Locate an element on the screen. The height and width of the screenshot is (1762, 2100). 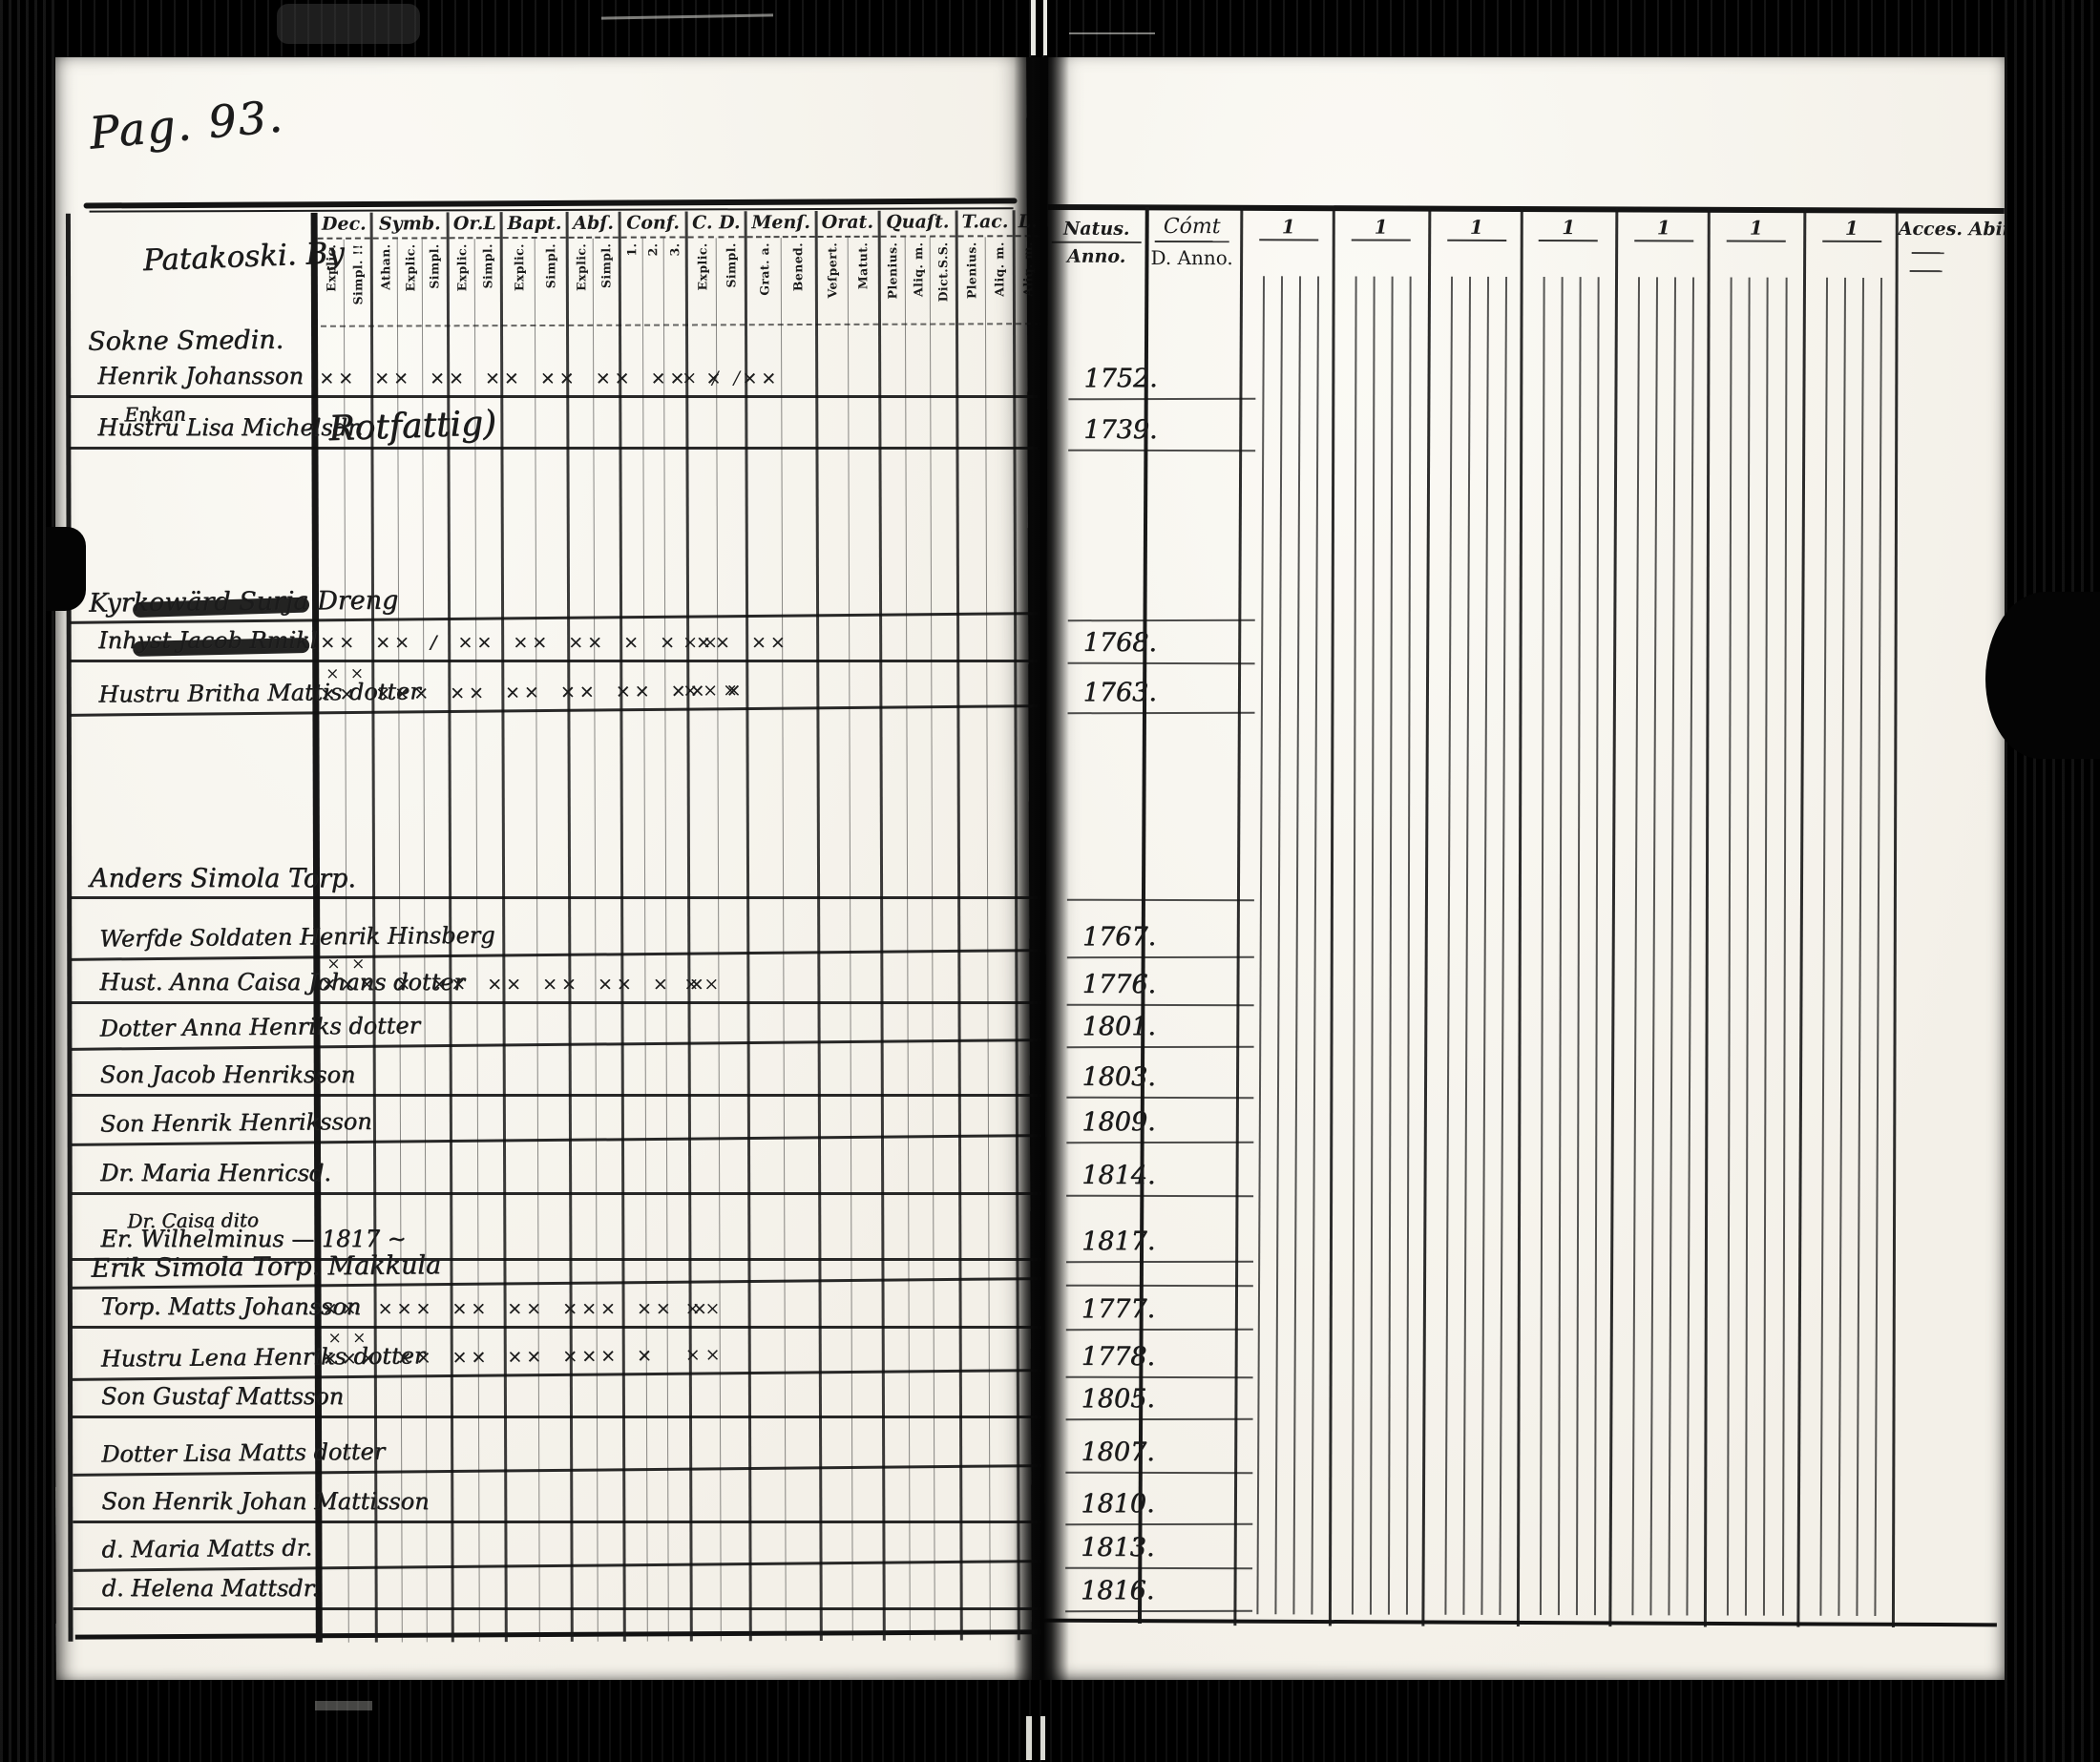
entry-name: Son Gustaf Mattsson is located at coordinates (223, 1396).